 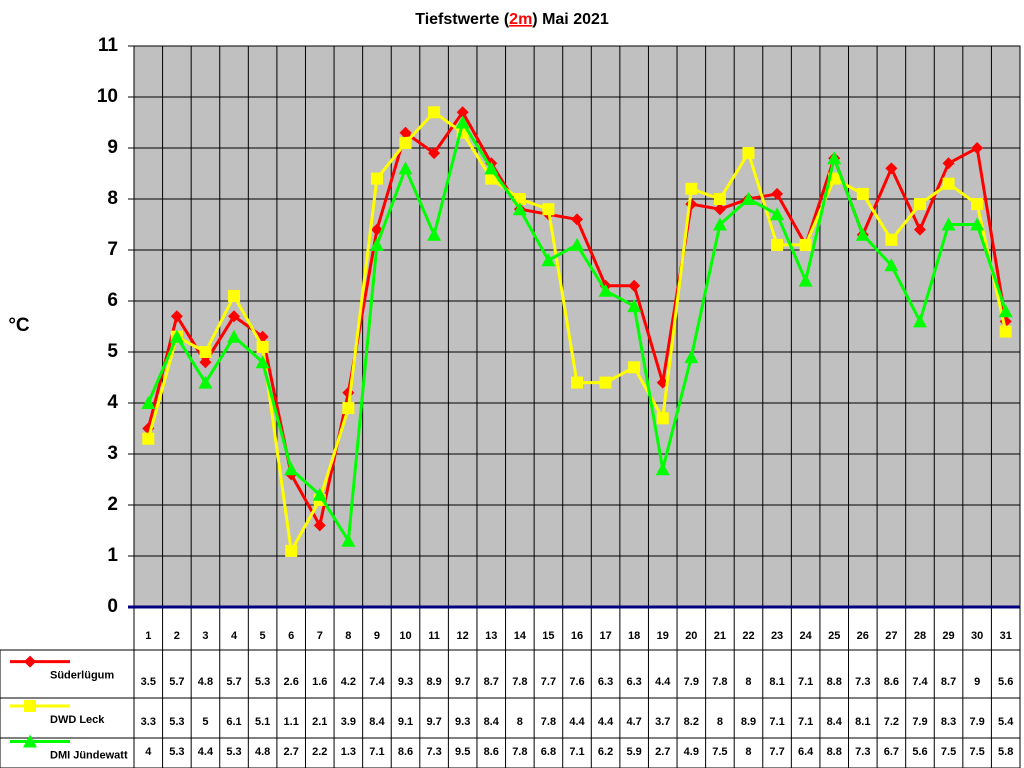 I want to click on chart-title: Tiefstwerte (2m) Mai 2021, so click(x=512, y=19).